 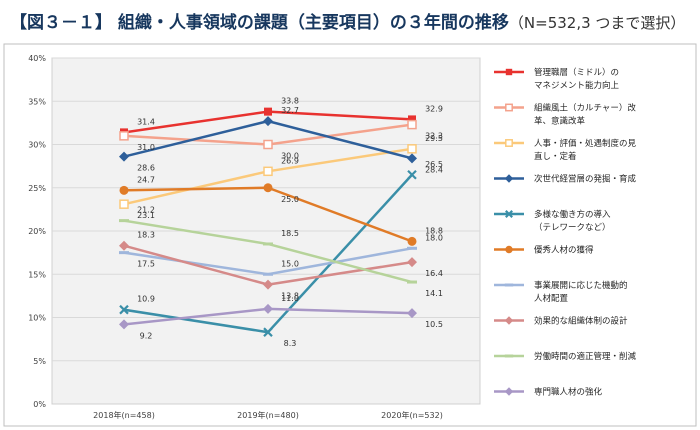 What do you see at coordinates (434, 273) in the screenshot?
I see `data-label: 16.4` at bounding box center [434, 273].